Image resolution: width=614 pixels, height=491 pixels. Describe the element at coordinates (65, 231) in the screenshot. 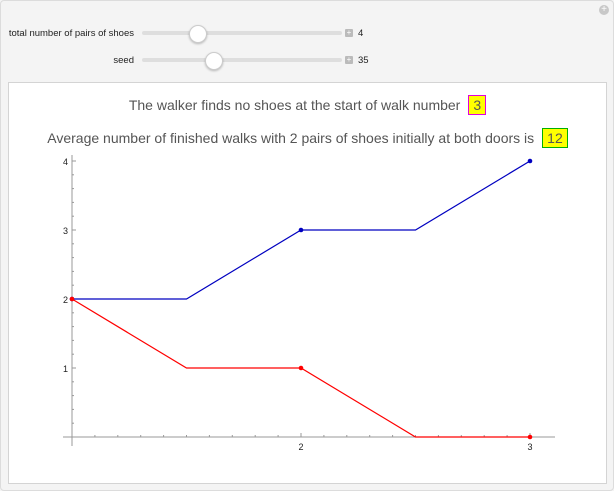

I see `y-tick-label: 3` at that location.